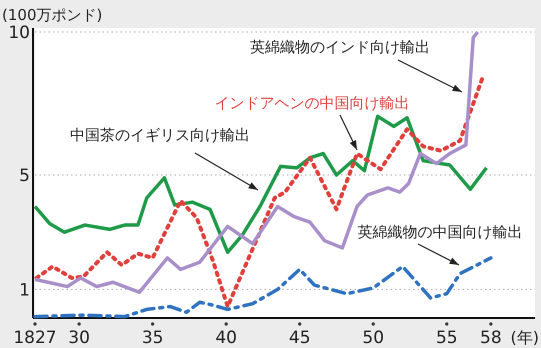  What do you see at coordinates (160, 135) in the screenshot?
I see `series-label: 中国茶のイギリス向け輸出` at bounding box center [160, 135].